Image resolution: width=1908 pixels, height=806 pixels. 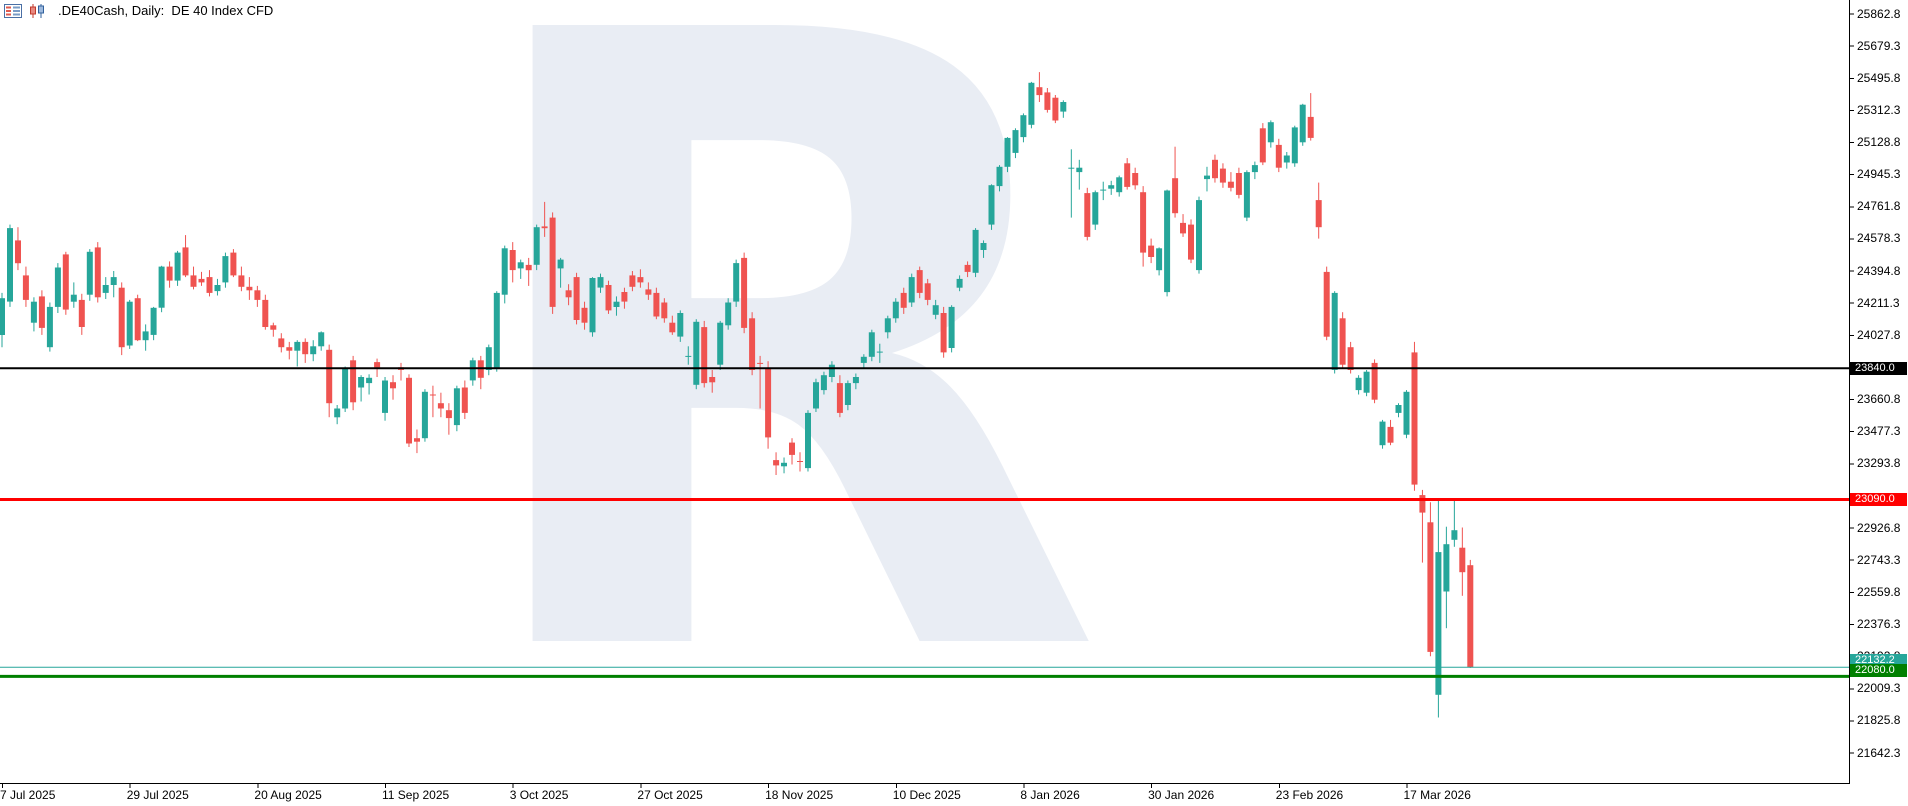 I want to click on price-tick-label: 22376.3, so click(x=1879, y=624).